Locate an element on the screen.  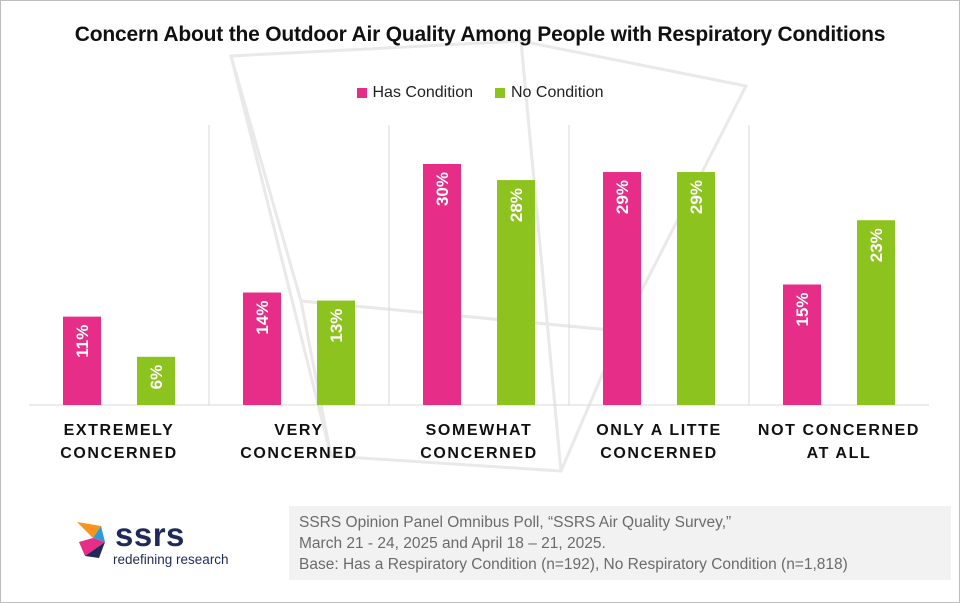
ssrs-logo-mark-icon is located at coordinates (91, 540).